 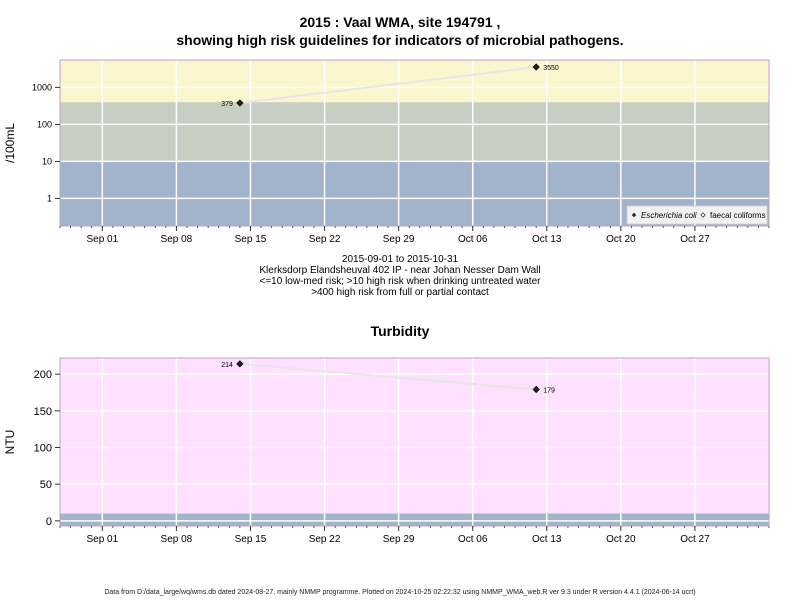 What do you see at coordinates (227, 365) in the screenshot?
I see `data-label: 214` at bounding box center [227, 365].